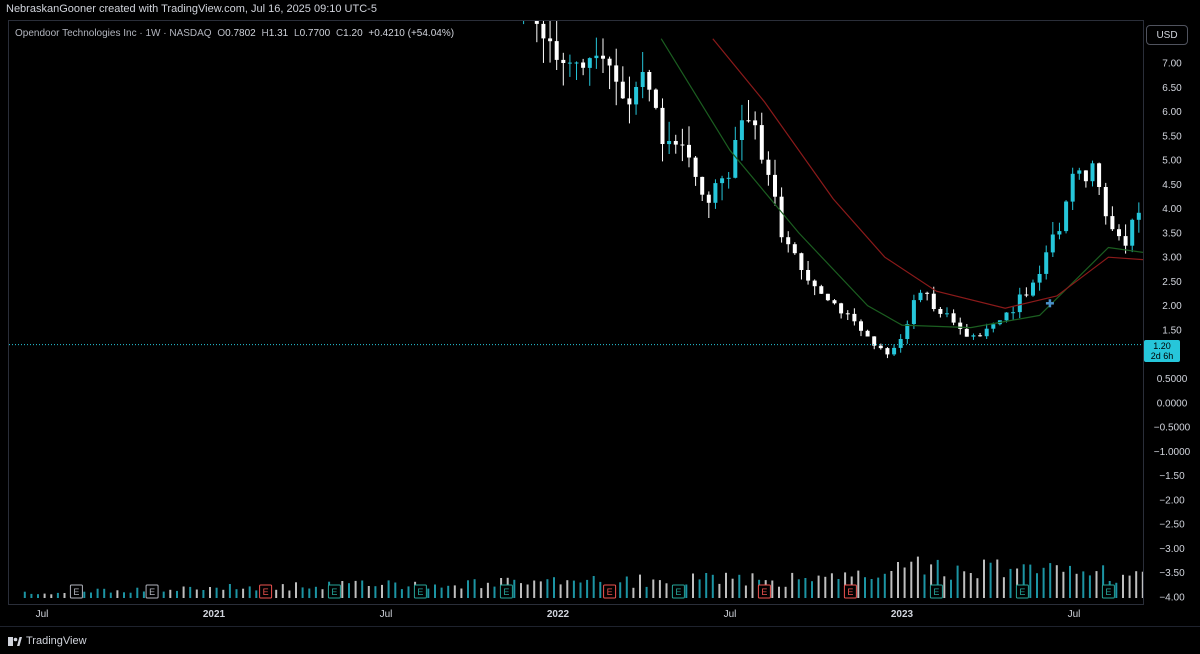  What do you see at coordinates (1162, 346) in the screenshot?
I see `last-price-value: 1.20` at bounding box center [1162, 346].